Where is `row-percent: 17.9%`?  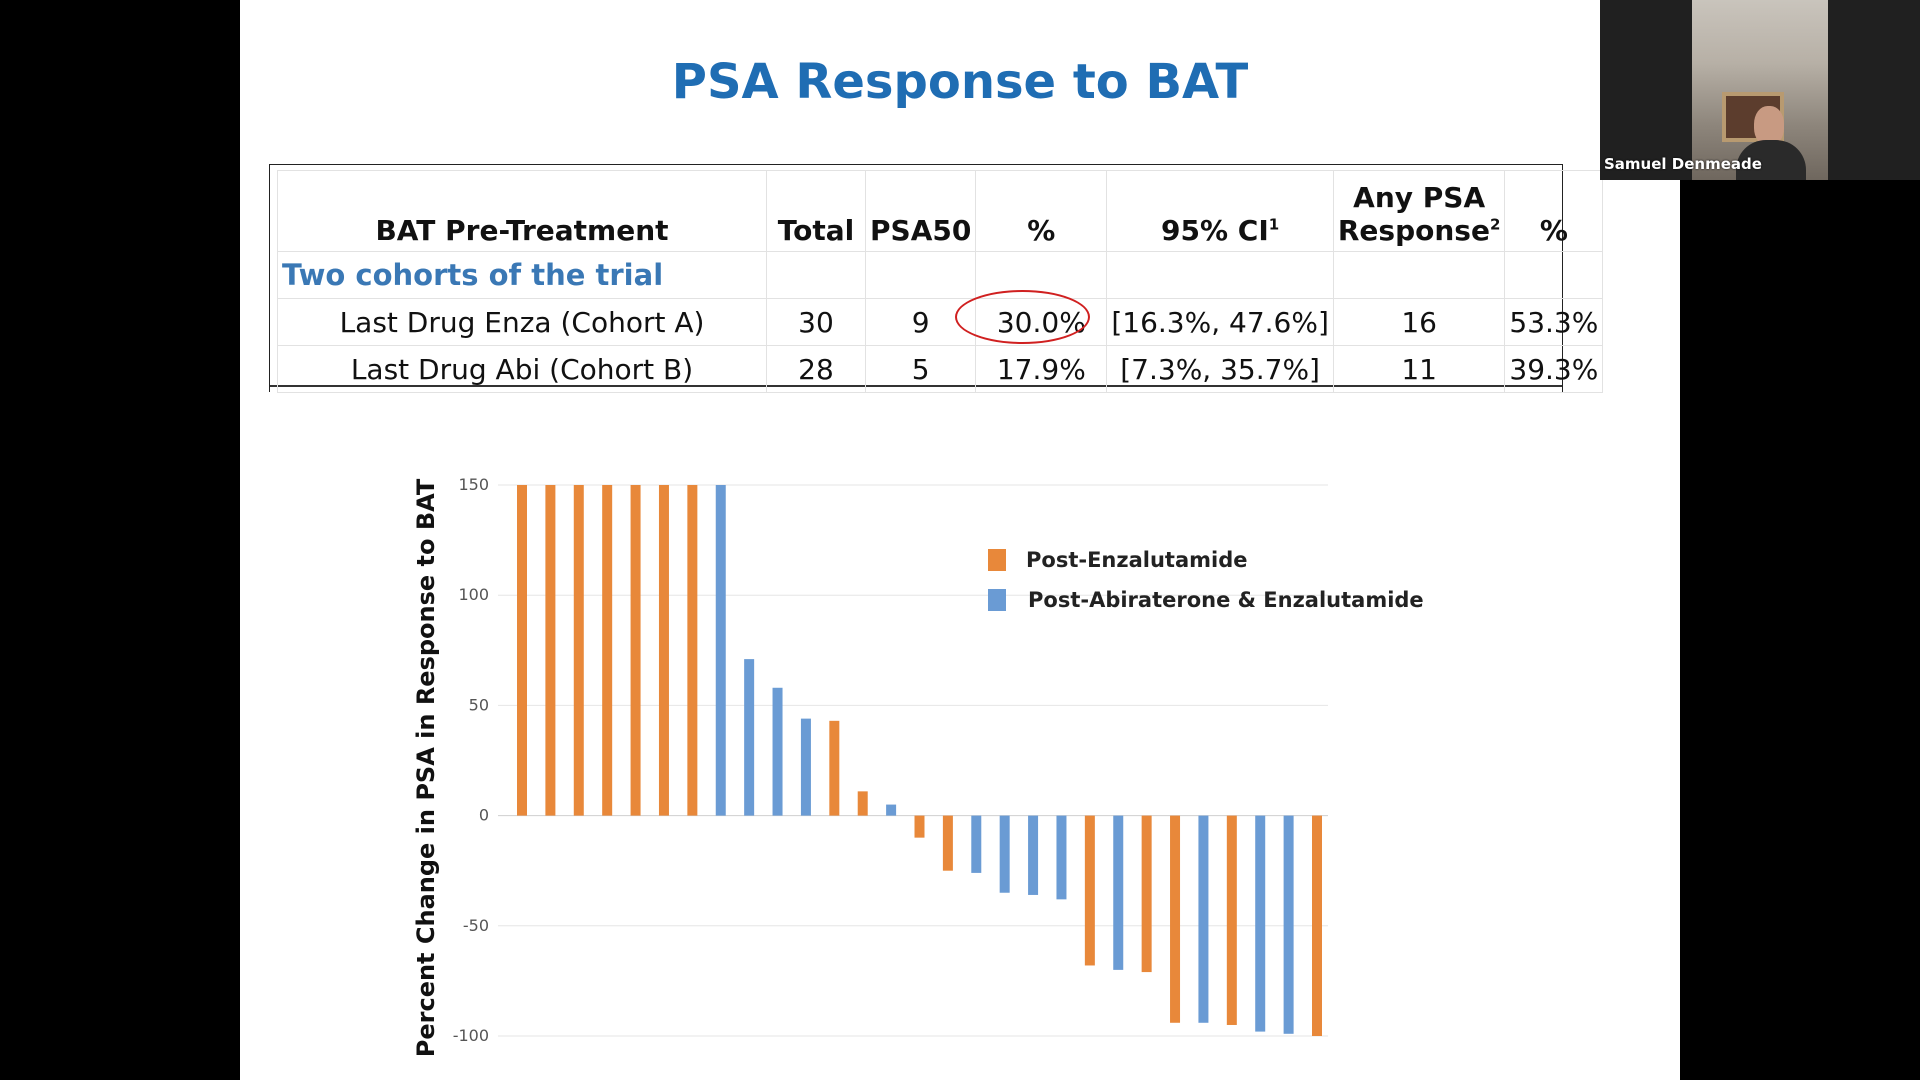
row-percent: 17.9% is located at coordinates (1041, 369).